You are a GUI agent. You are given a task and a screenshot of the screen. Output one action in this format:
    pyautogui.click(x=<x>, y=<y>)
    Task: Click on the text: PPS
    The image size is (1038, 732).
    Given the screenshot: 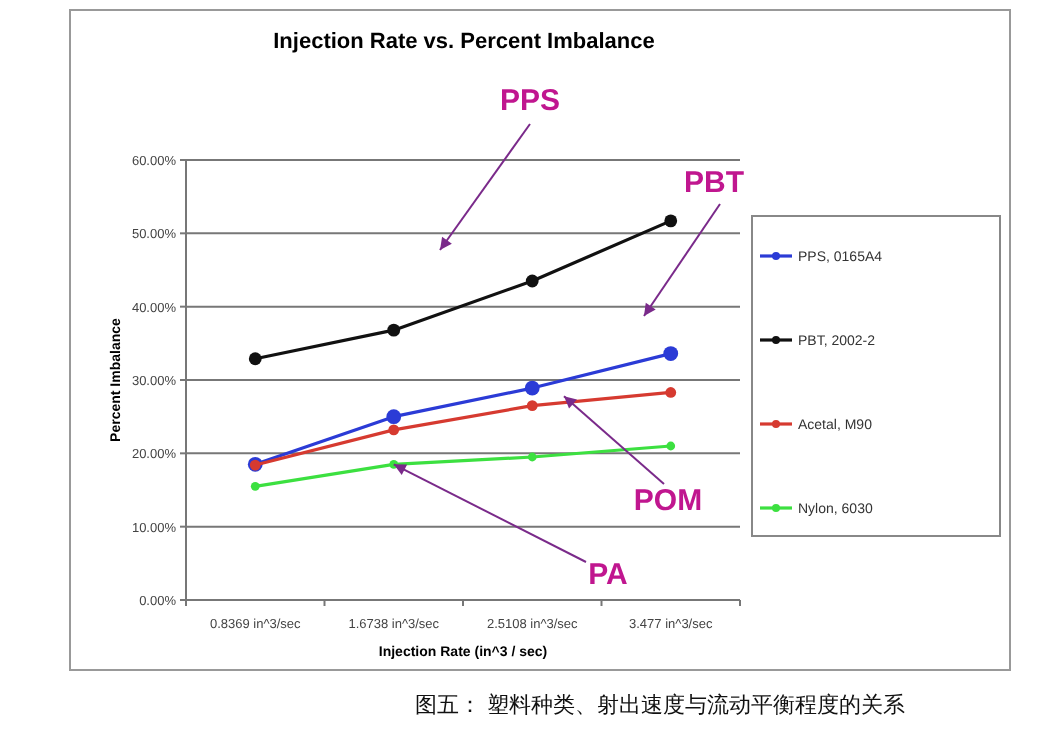 What is the action you would take?
    pyautogui.click(x=530, y=101)
    